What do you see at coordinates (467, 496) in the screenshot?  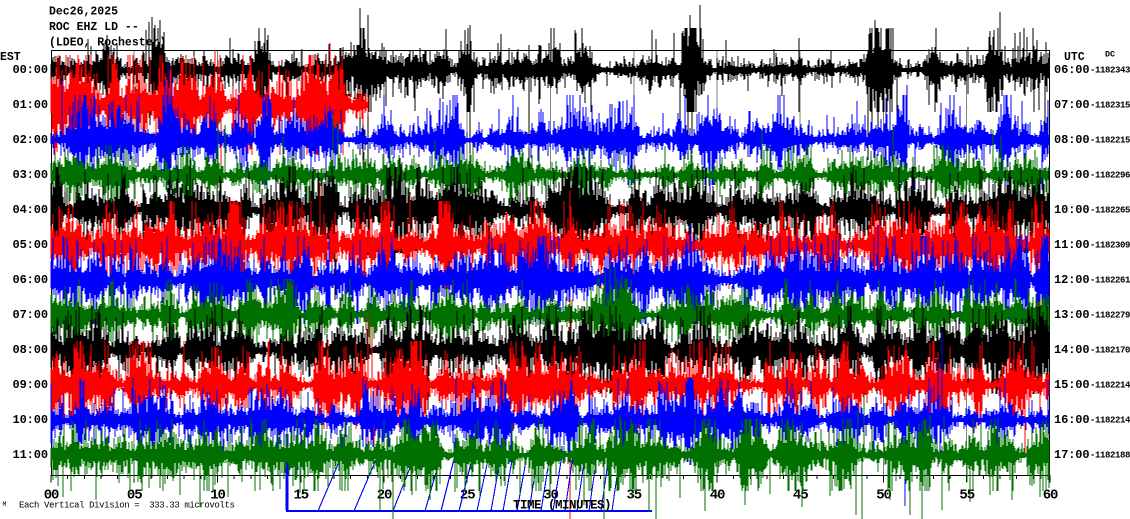 I see `svg-text: 25` at bounding box center [467, 496].